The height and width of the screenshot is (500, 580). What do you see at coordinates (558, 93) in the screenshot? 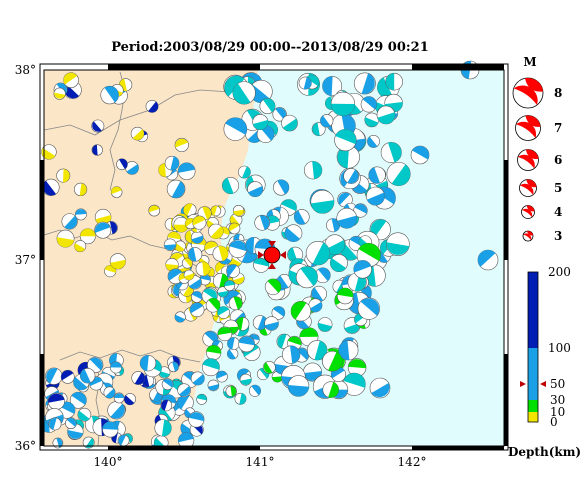
I see `magnitude-level-label: 8` at bounding box center [558, 93].